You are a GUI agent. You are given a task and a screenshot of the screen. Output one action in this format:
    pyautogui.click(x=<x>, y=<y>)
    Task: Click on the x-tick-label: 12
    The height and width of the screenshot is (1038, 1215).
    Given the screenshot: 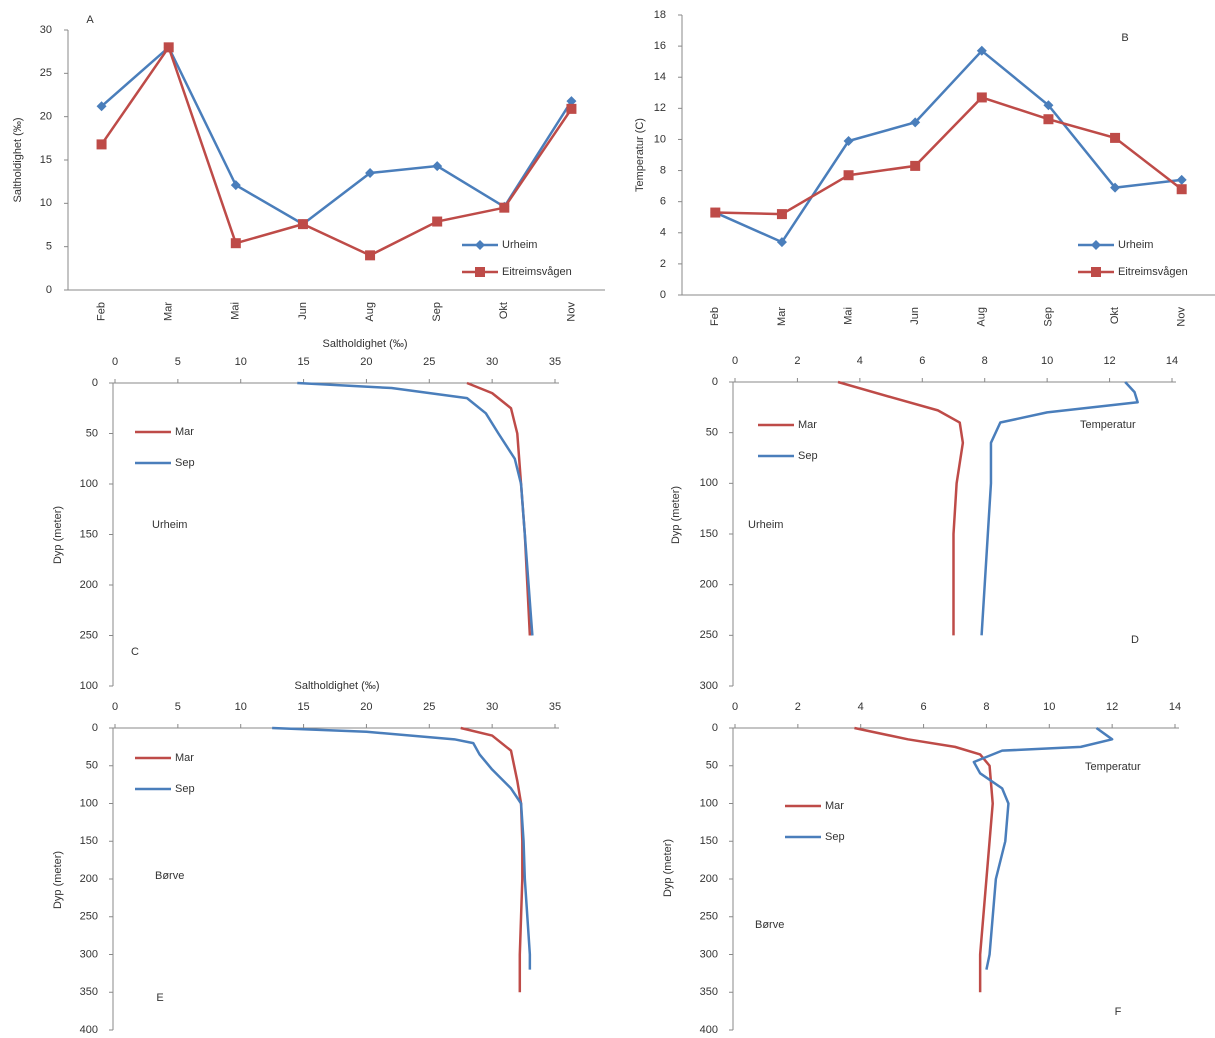 What is the action you would take?
    pyautogui.click(x=1112, y=707)
    